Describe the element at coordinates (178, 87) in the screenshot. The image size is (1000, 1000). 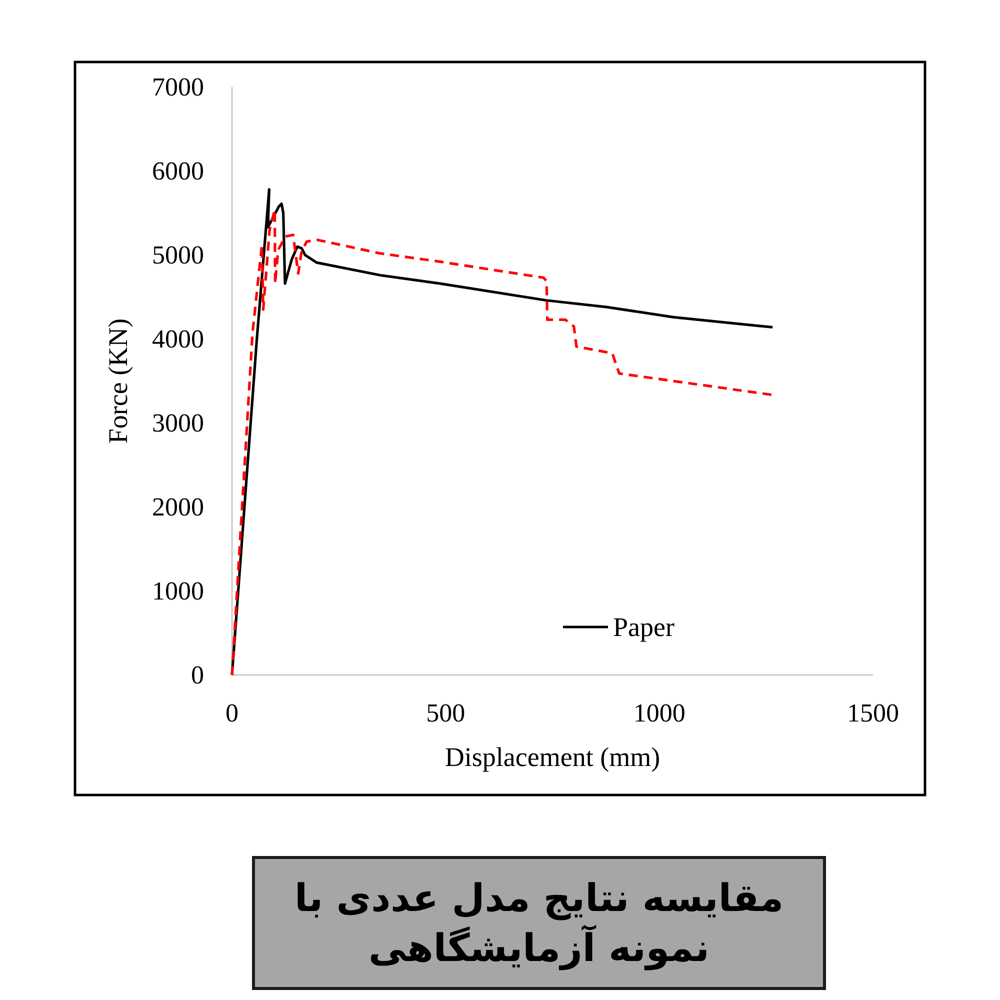
I see `y-tick-label: 7000` at that location.